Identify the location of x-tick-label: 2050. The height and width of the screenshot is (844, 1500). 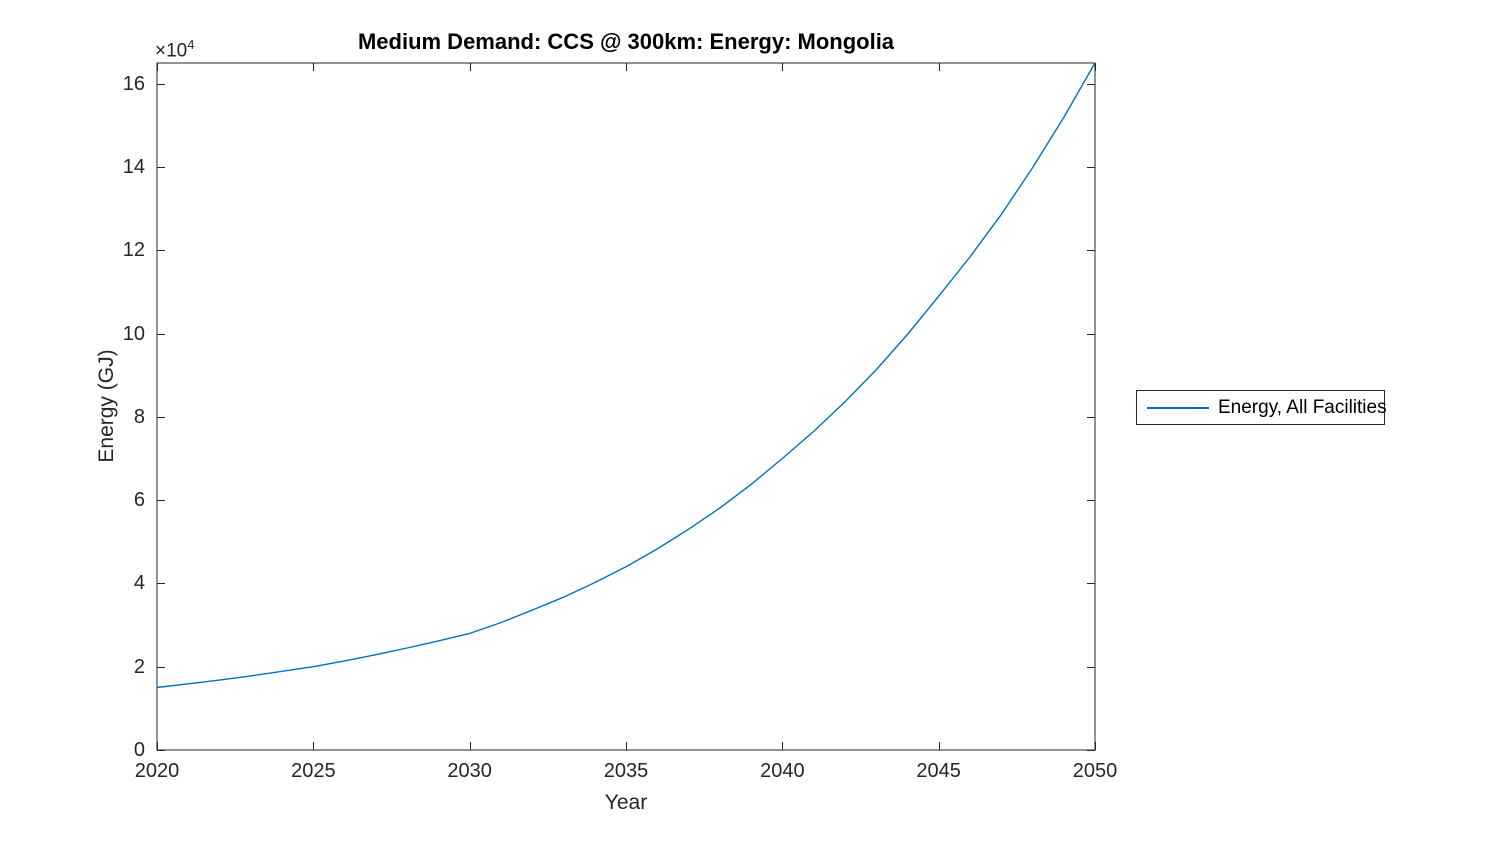
(1095, 771).